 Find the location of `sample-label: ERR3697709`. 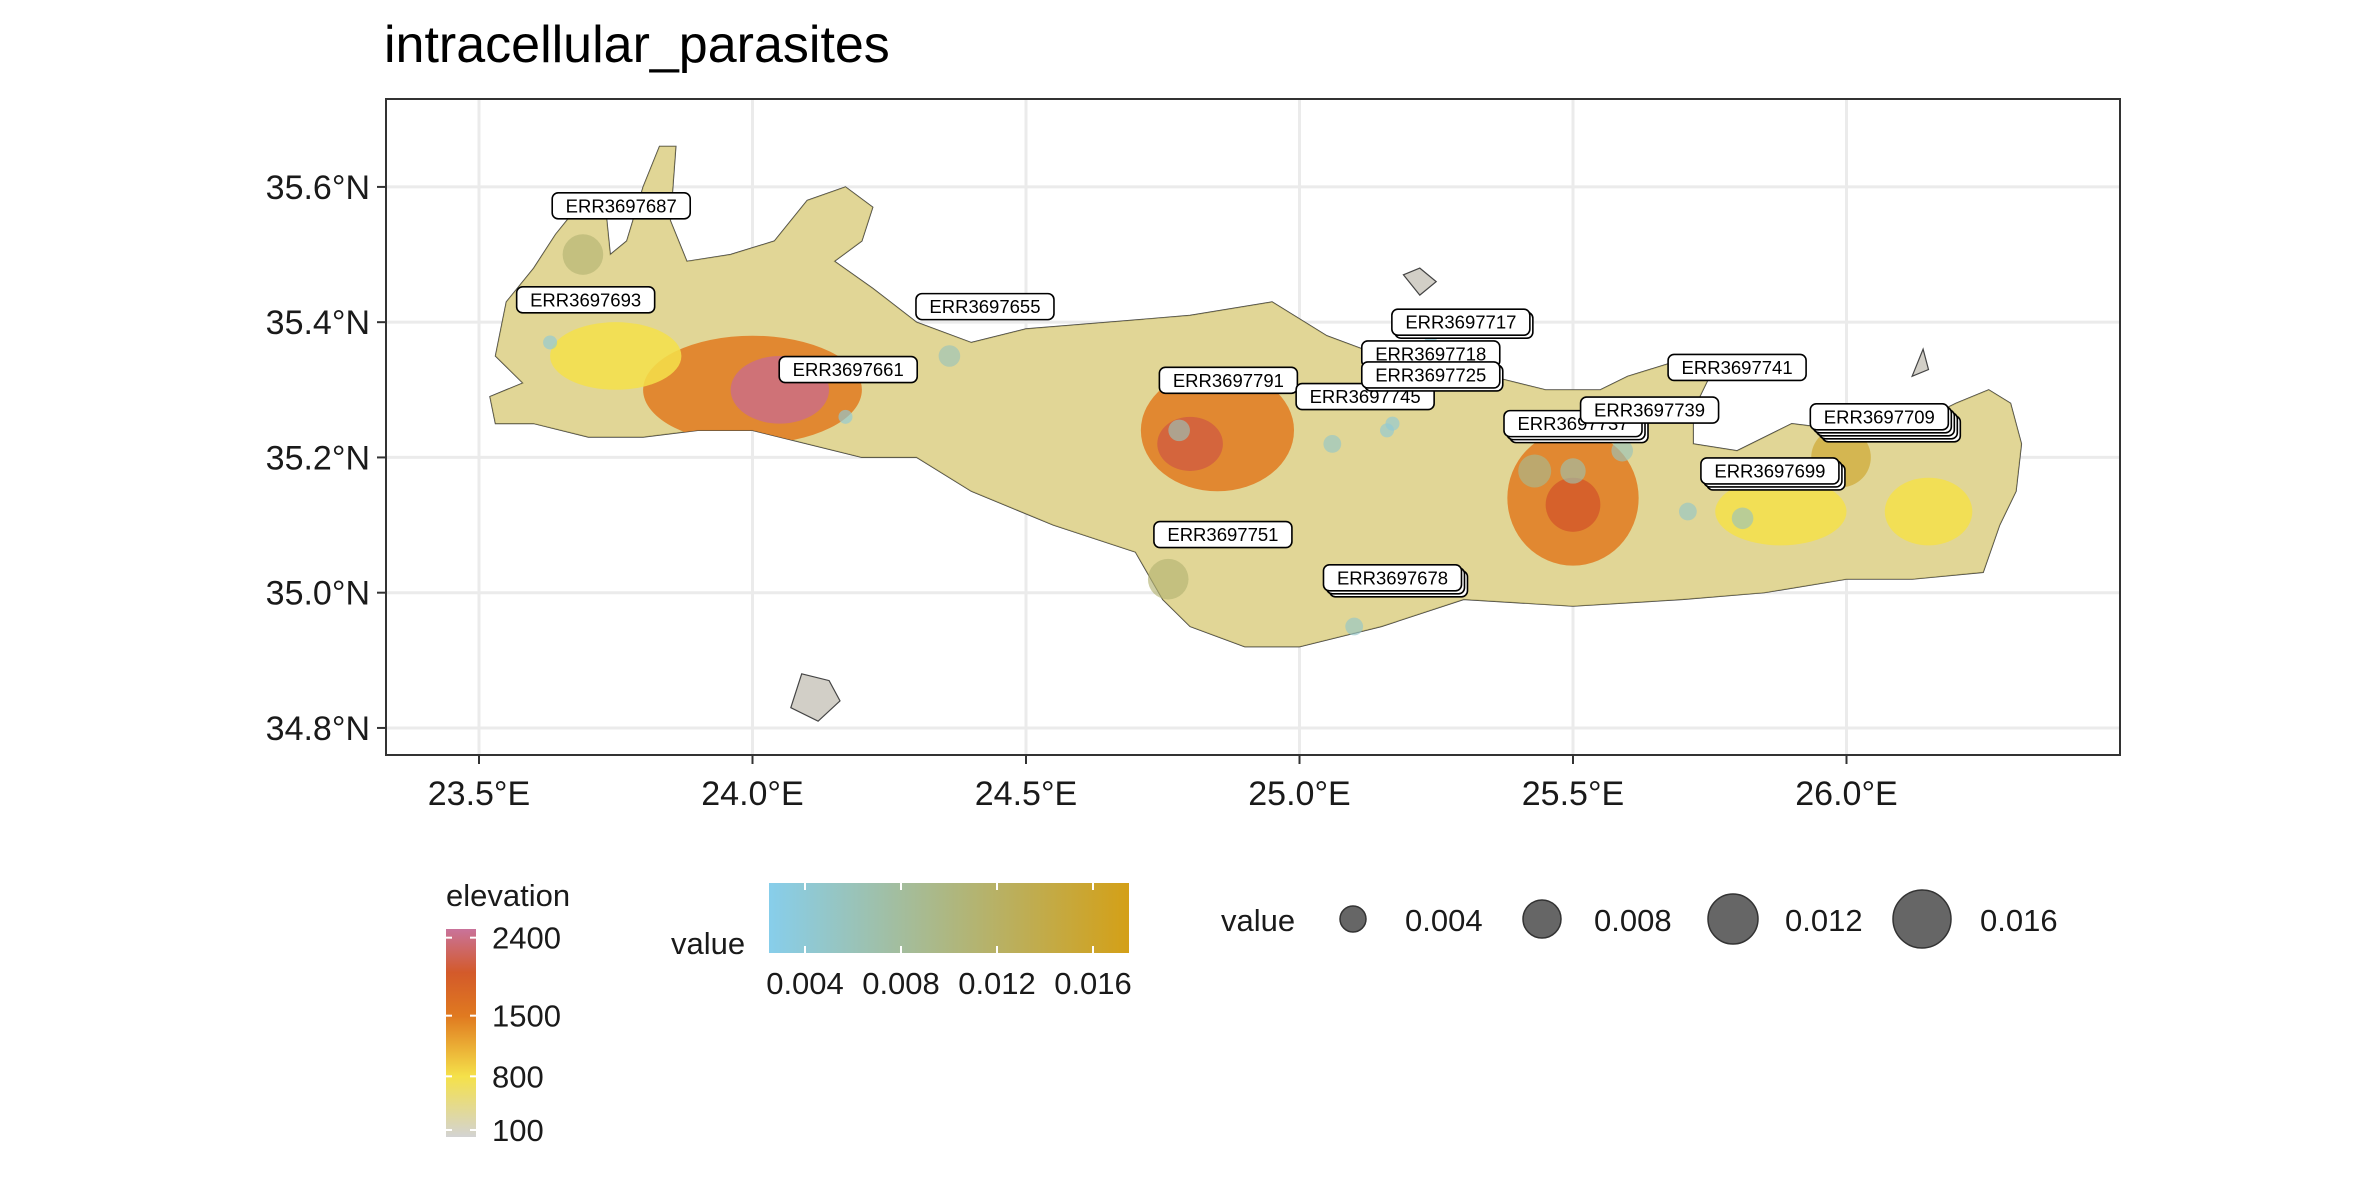

sample-label: ERR3697709 is located at coordinates (1879, 416).